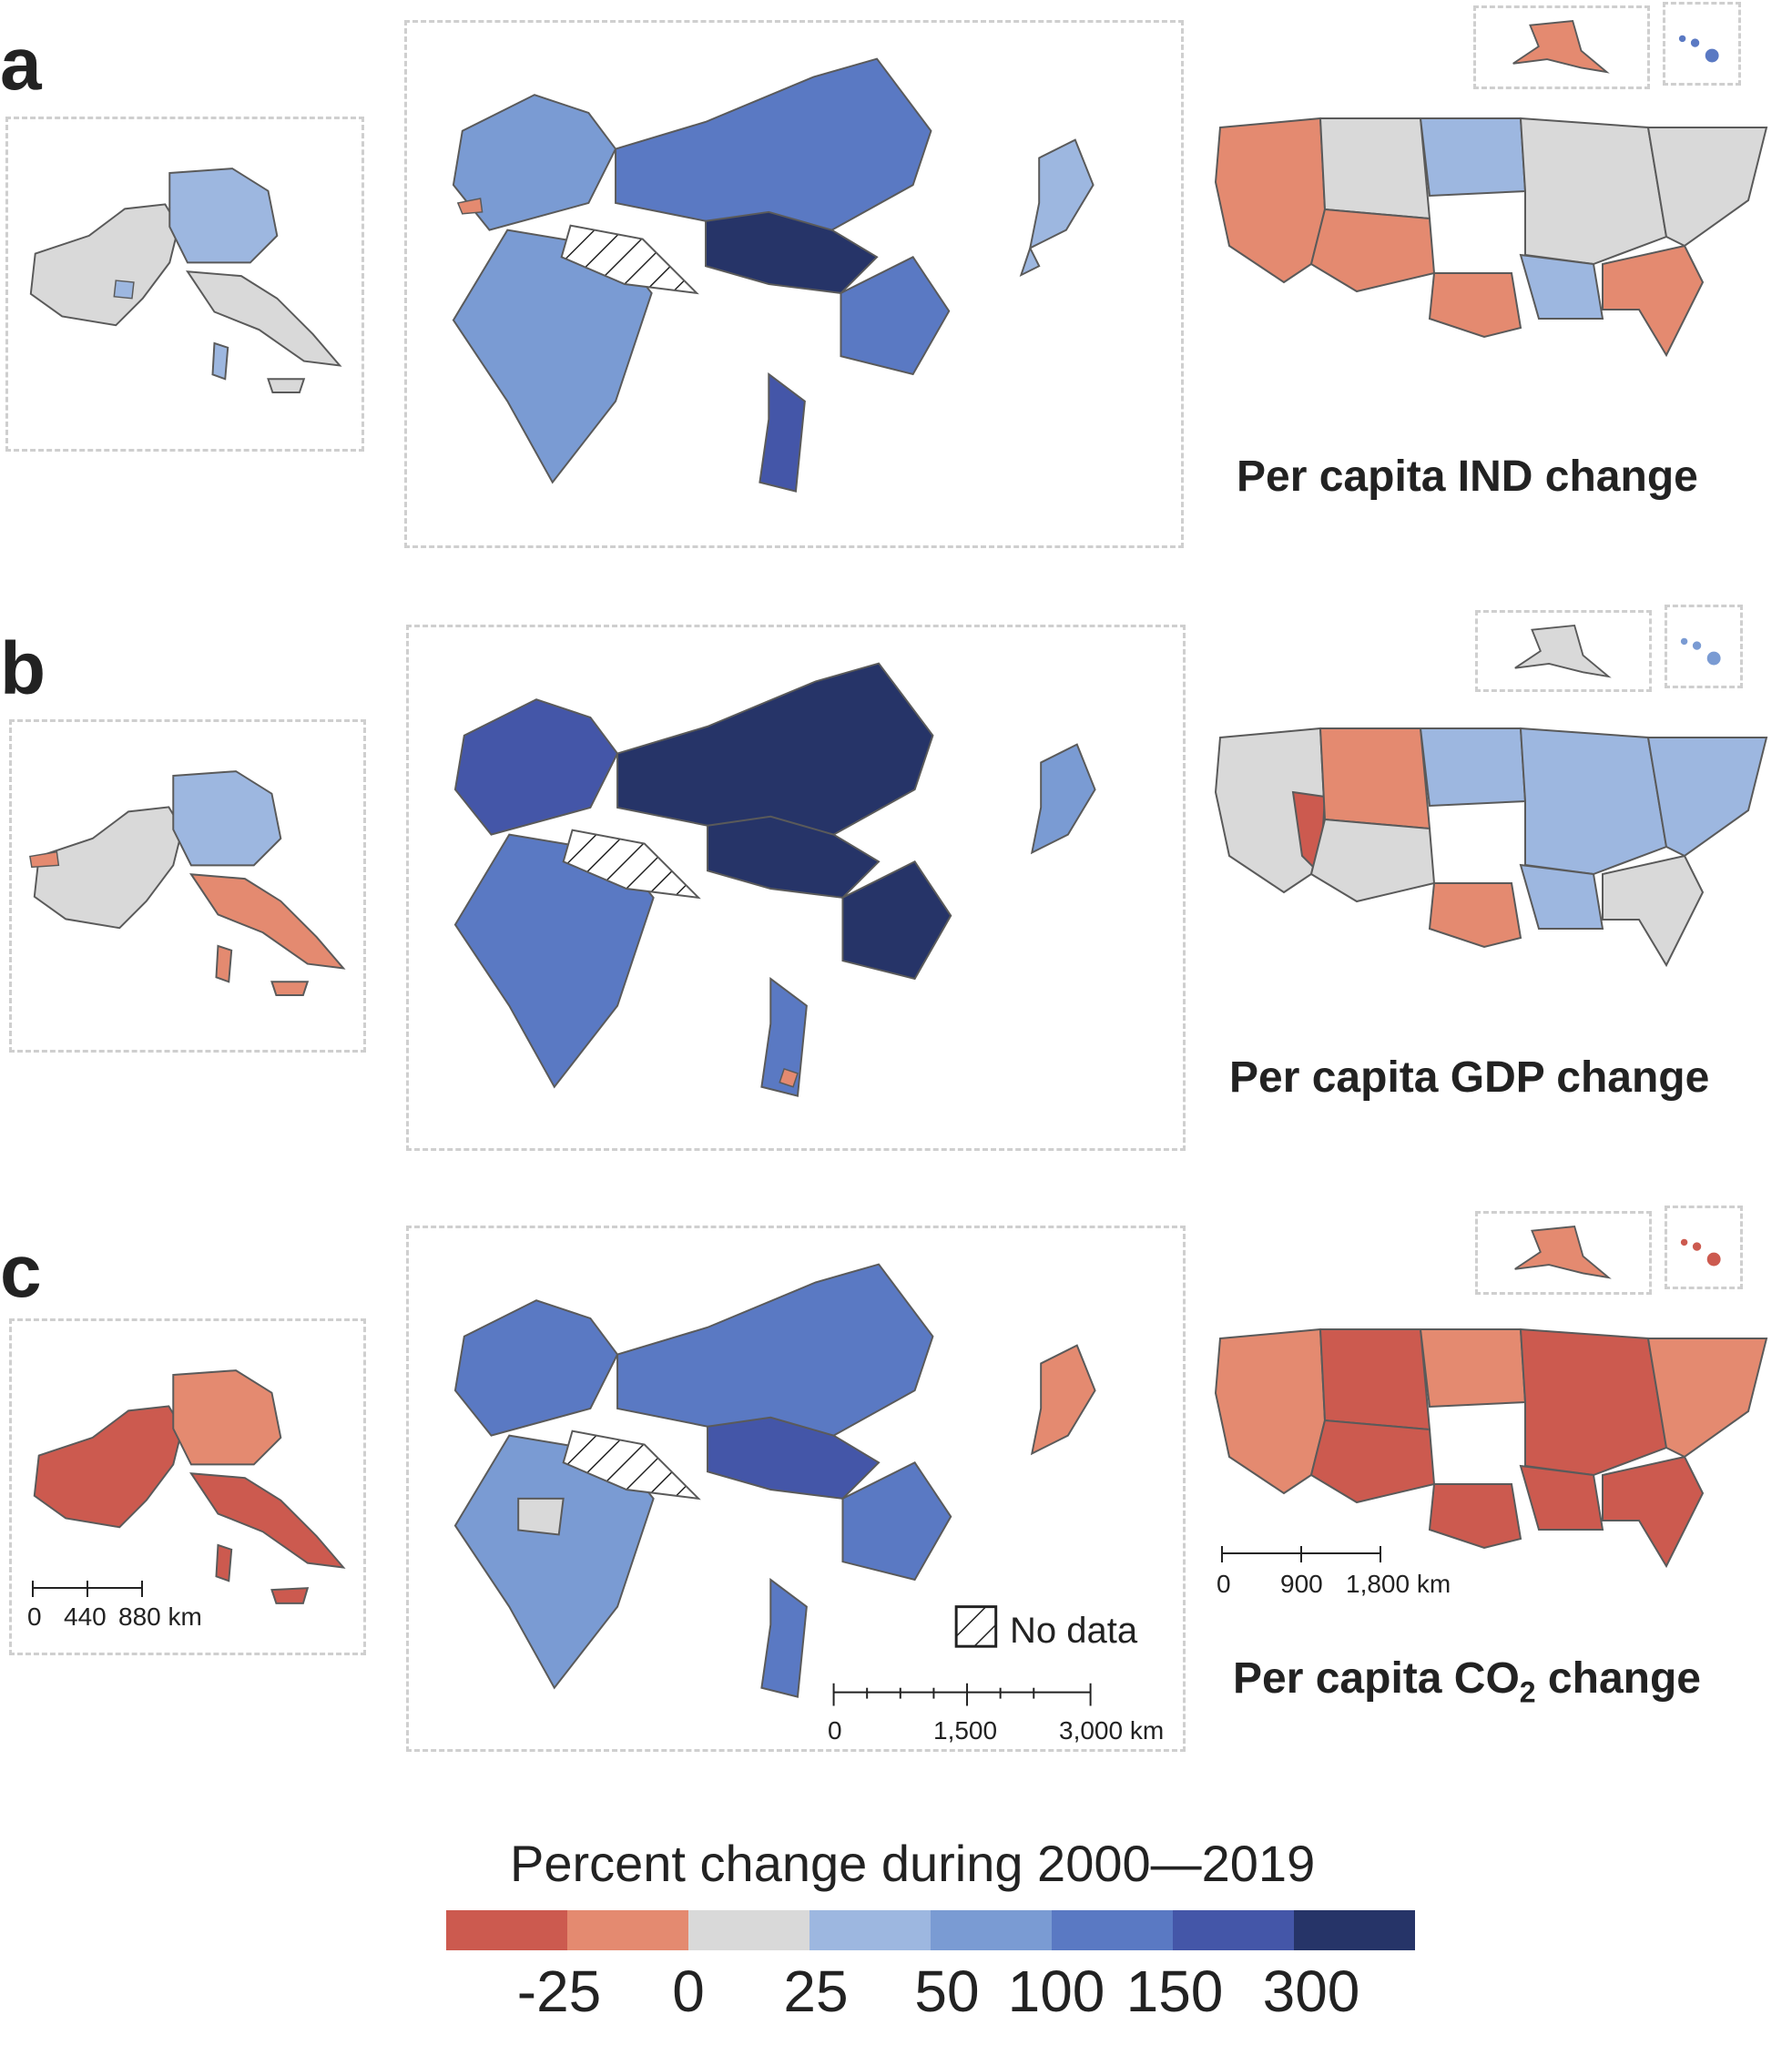 Image resolution: width=1792 pixels, height=2045 pixels. I want to click on europe-map-c, so click(189, 1486).